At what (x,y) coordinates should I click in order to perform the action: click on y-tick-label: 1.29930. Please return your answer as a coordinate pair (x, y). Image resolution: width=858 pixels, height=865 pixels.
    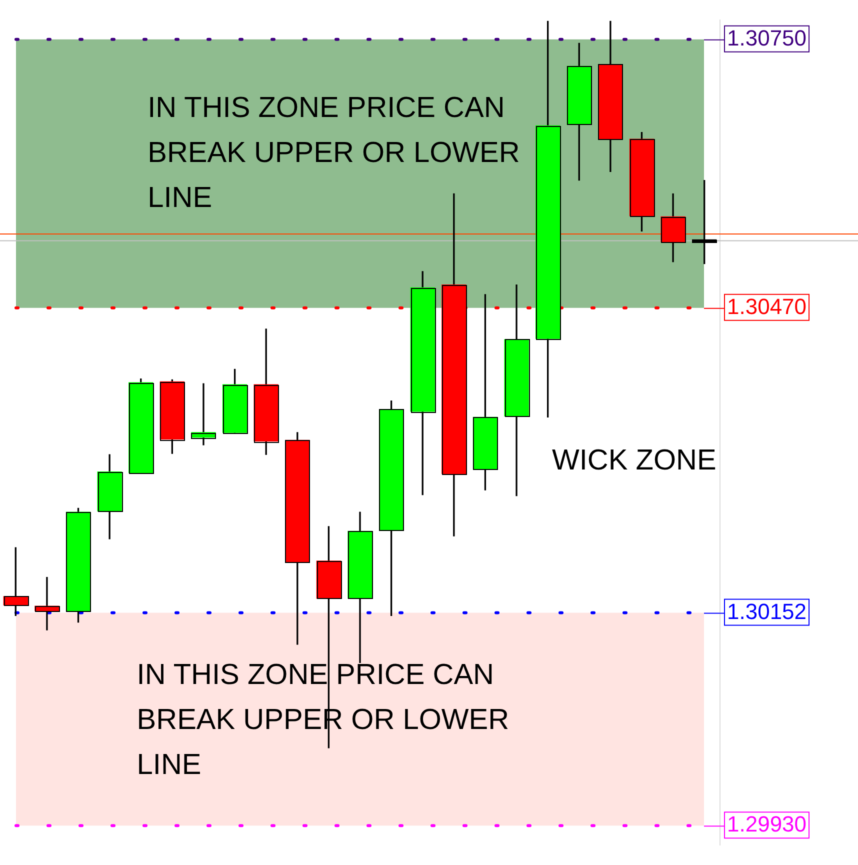
    Looking at the image, I should click on (767, 824).